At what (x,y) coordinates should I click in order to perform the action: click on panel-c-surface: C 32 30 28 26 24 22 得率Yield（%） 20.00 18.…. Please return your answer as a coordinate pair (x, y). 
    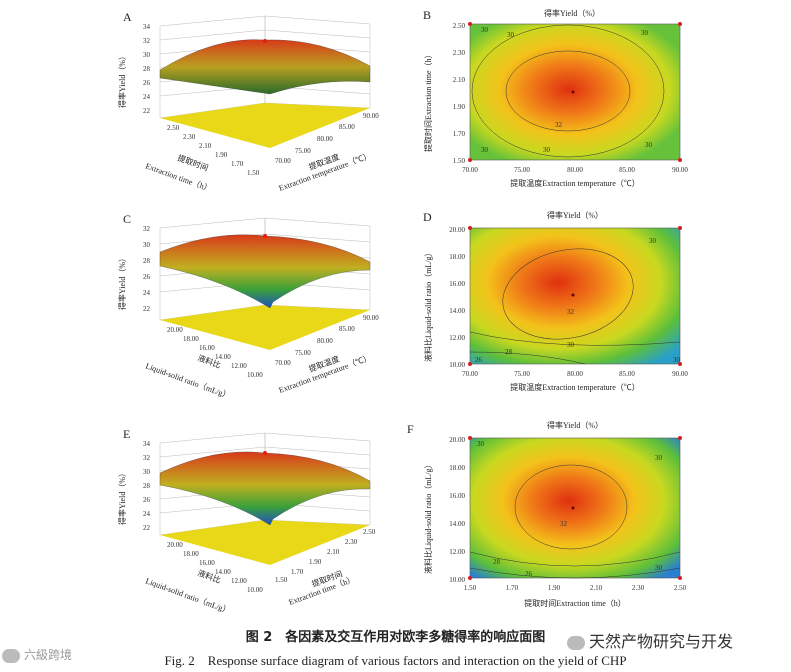
    Looking at the image, I should click on (255, 305).